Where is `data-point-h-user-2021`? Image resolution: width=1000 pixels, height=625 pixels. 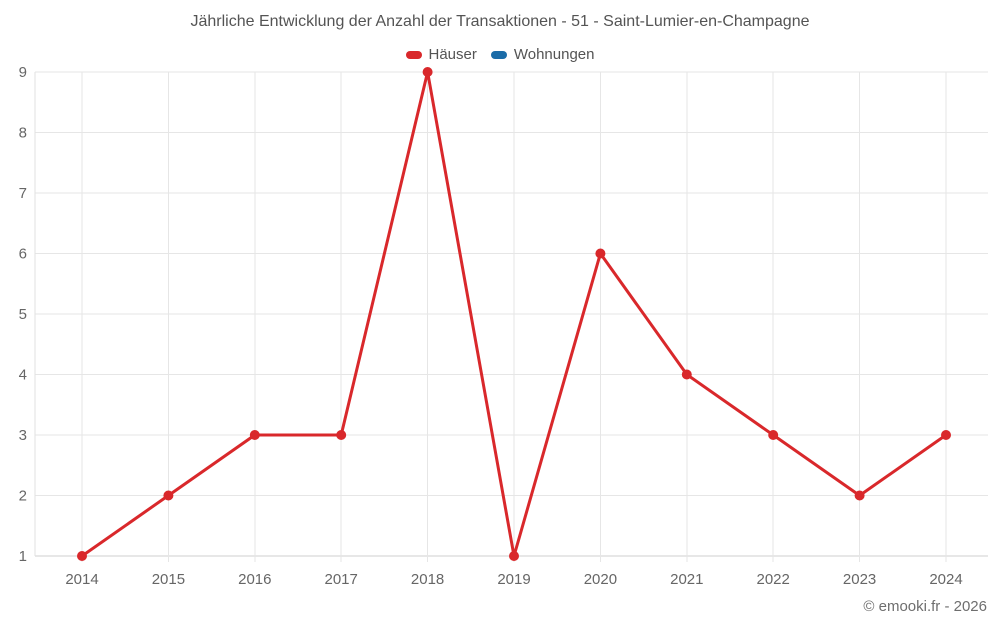 data-point-h-user-2021 is located at coordinates (686, 374).